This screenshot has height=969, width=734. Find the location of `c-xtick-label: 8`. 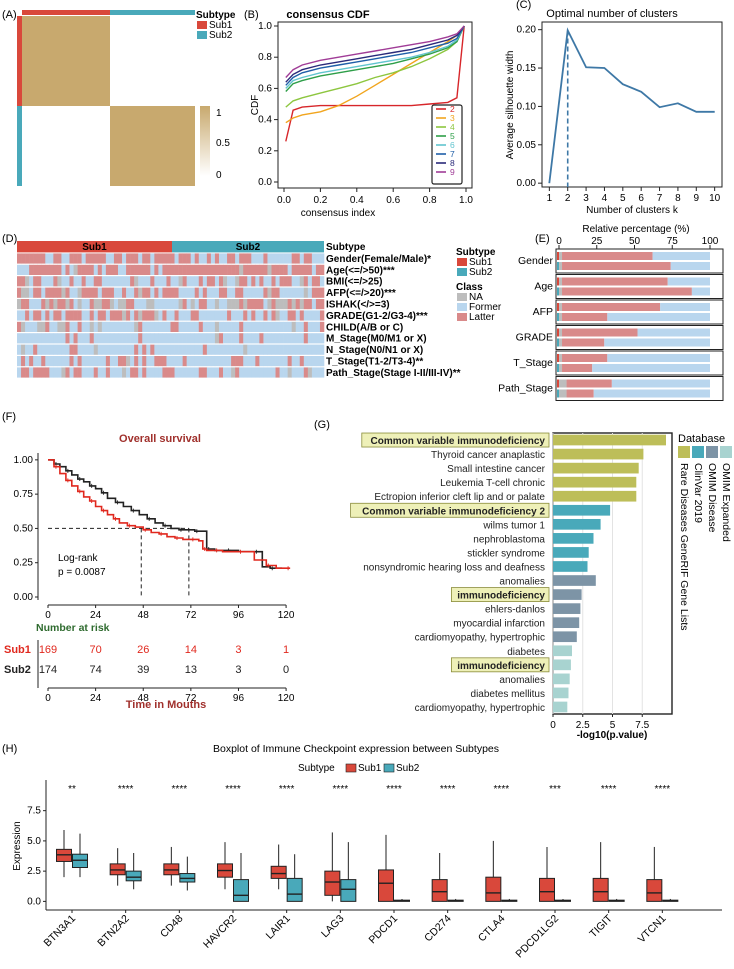

c-xtick-label: 8 is located at coordinates (678, 198).